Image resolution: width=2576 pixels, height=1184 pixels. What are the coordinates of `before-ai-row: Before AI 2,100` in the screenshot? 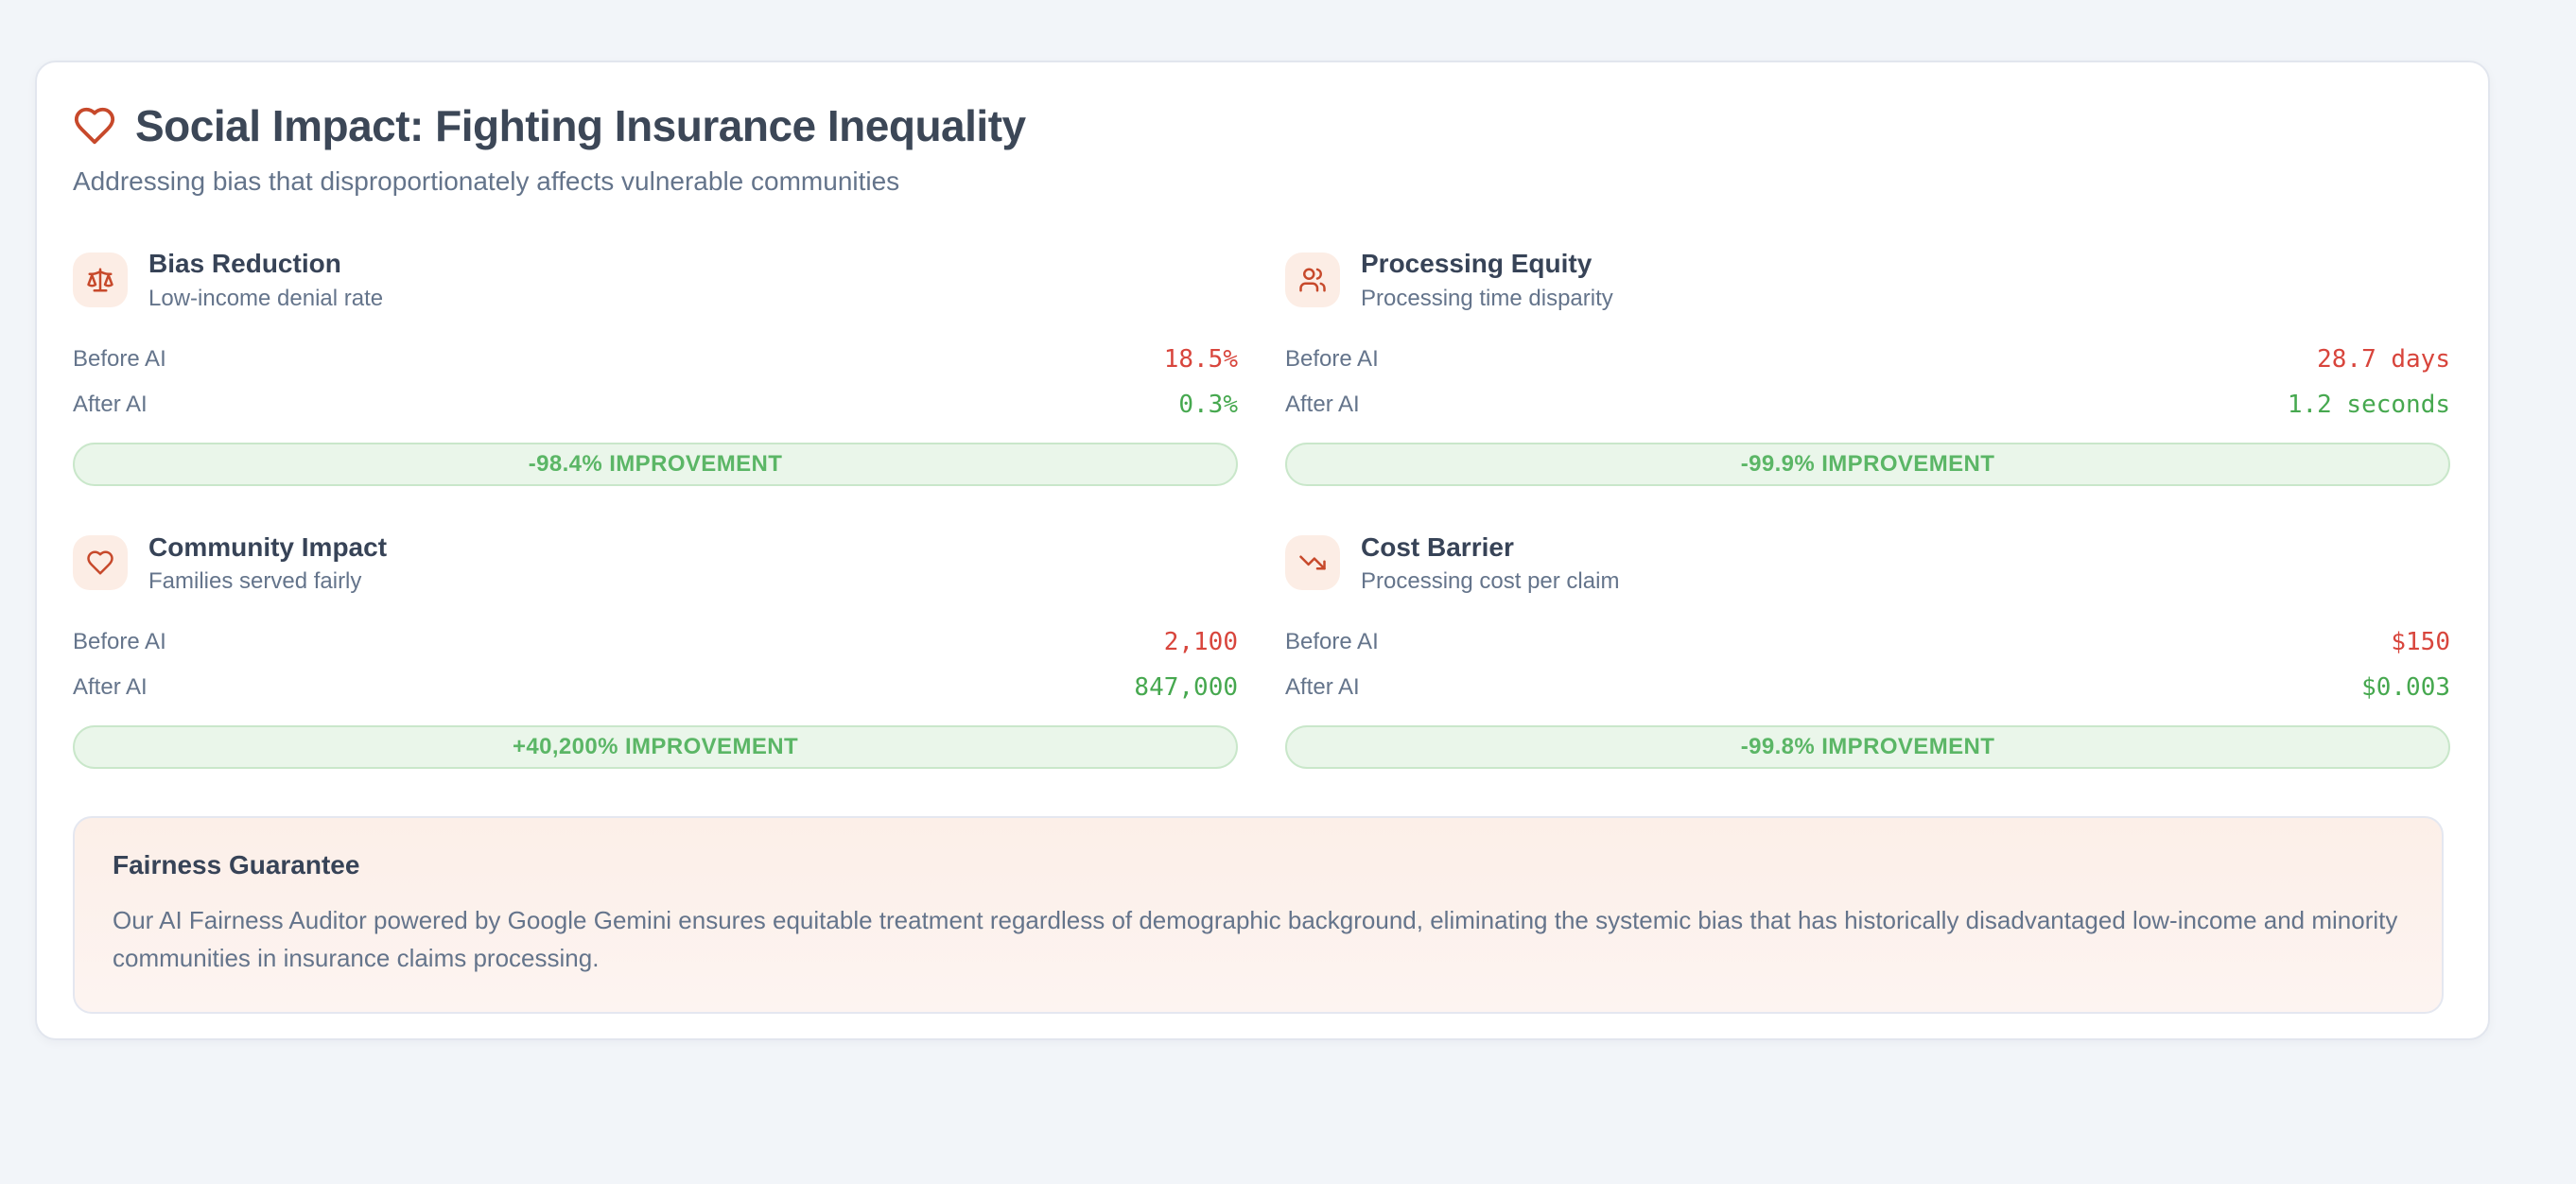 It's located at (655, 642).